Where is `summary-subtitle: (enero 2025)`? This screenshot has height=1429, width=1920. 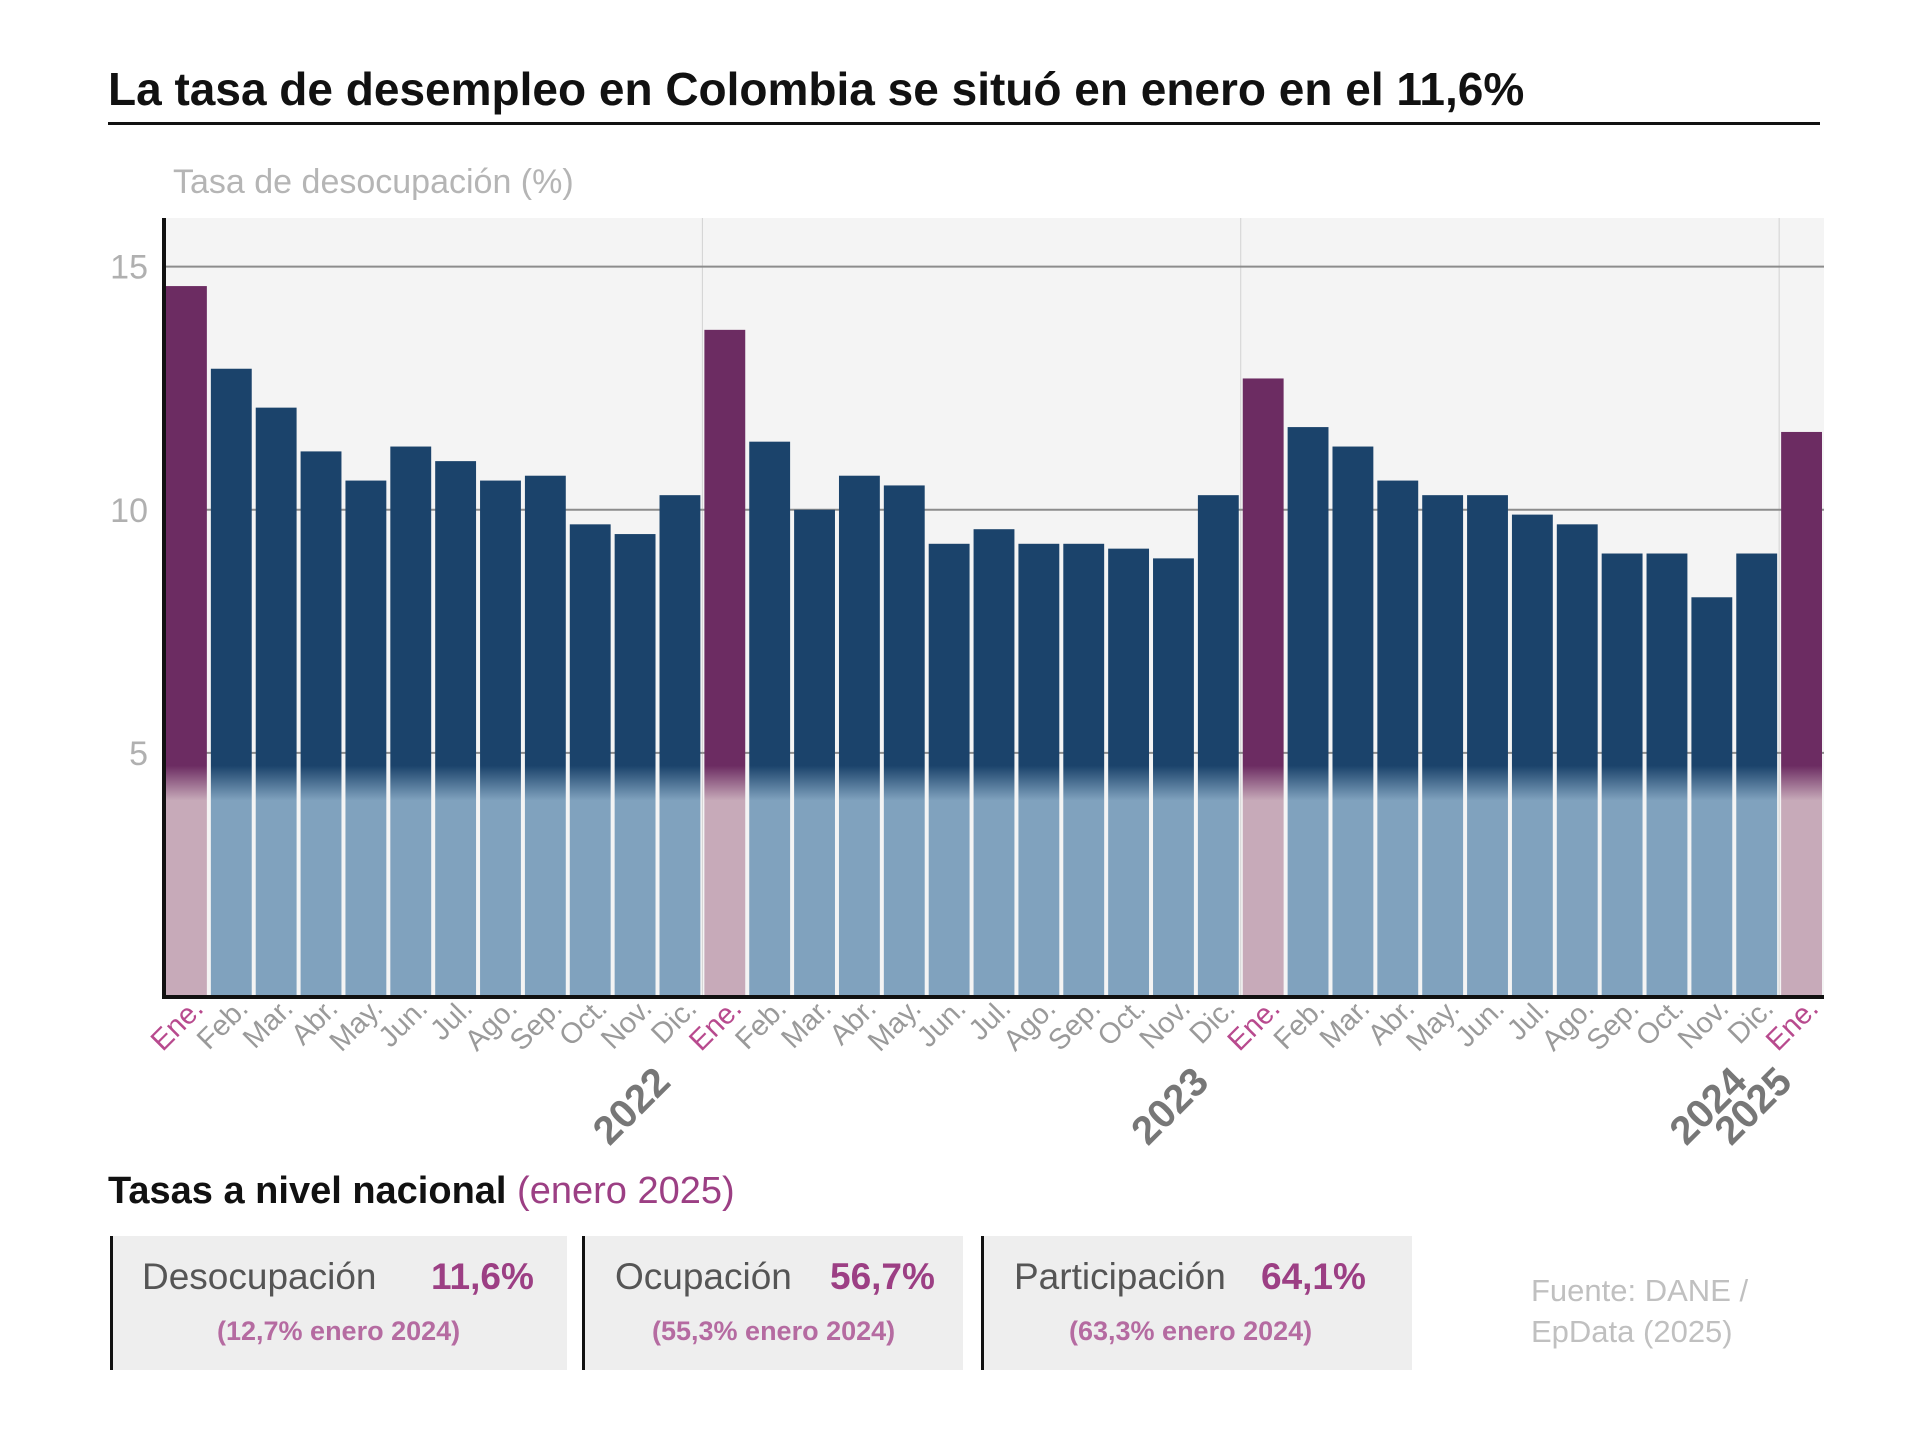 summary-subtitle: (enero 2025) is located at coordinates (626, 1191).